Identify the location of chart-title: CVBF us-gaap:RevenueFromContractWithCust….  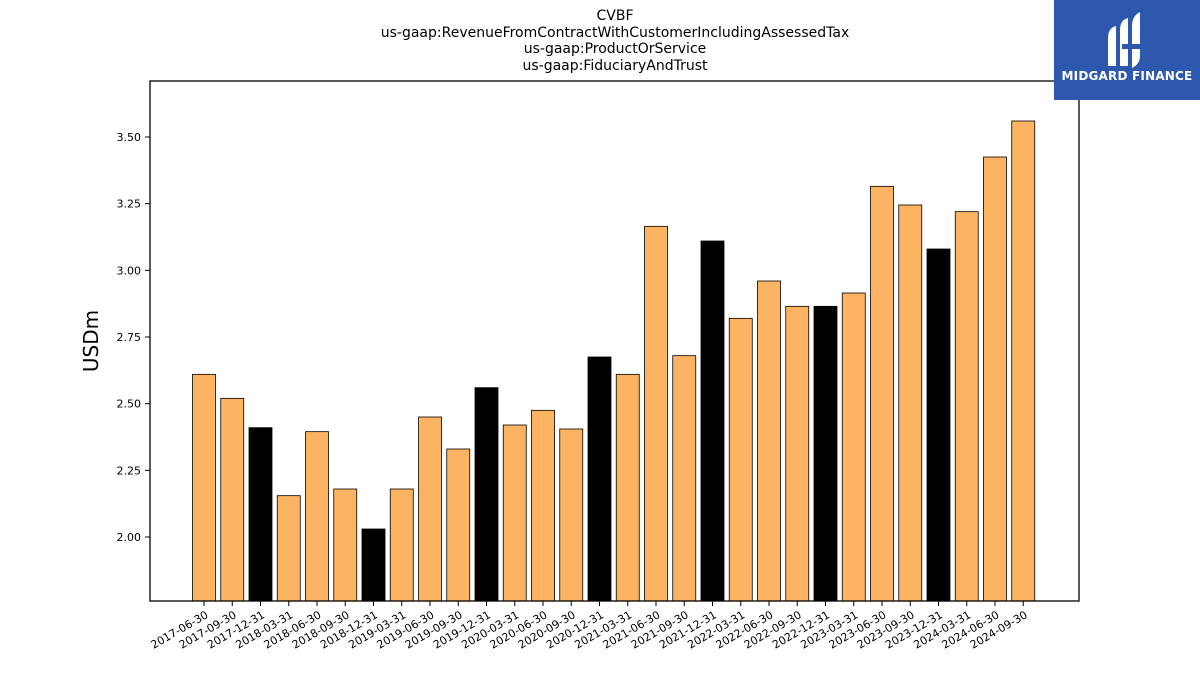
(615, 41).